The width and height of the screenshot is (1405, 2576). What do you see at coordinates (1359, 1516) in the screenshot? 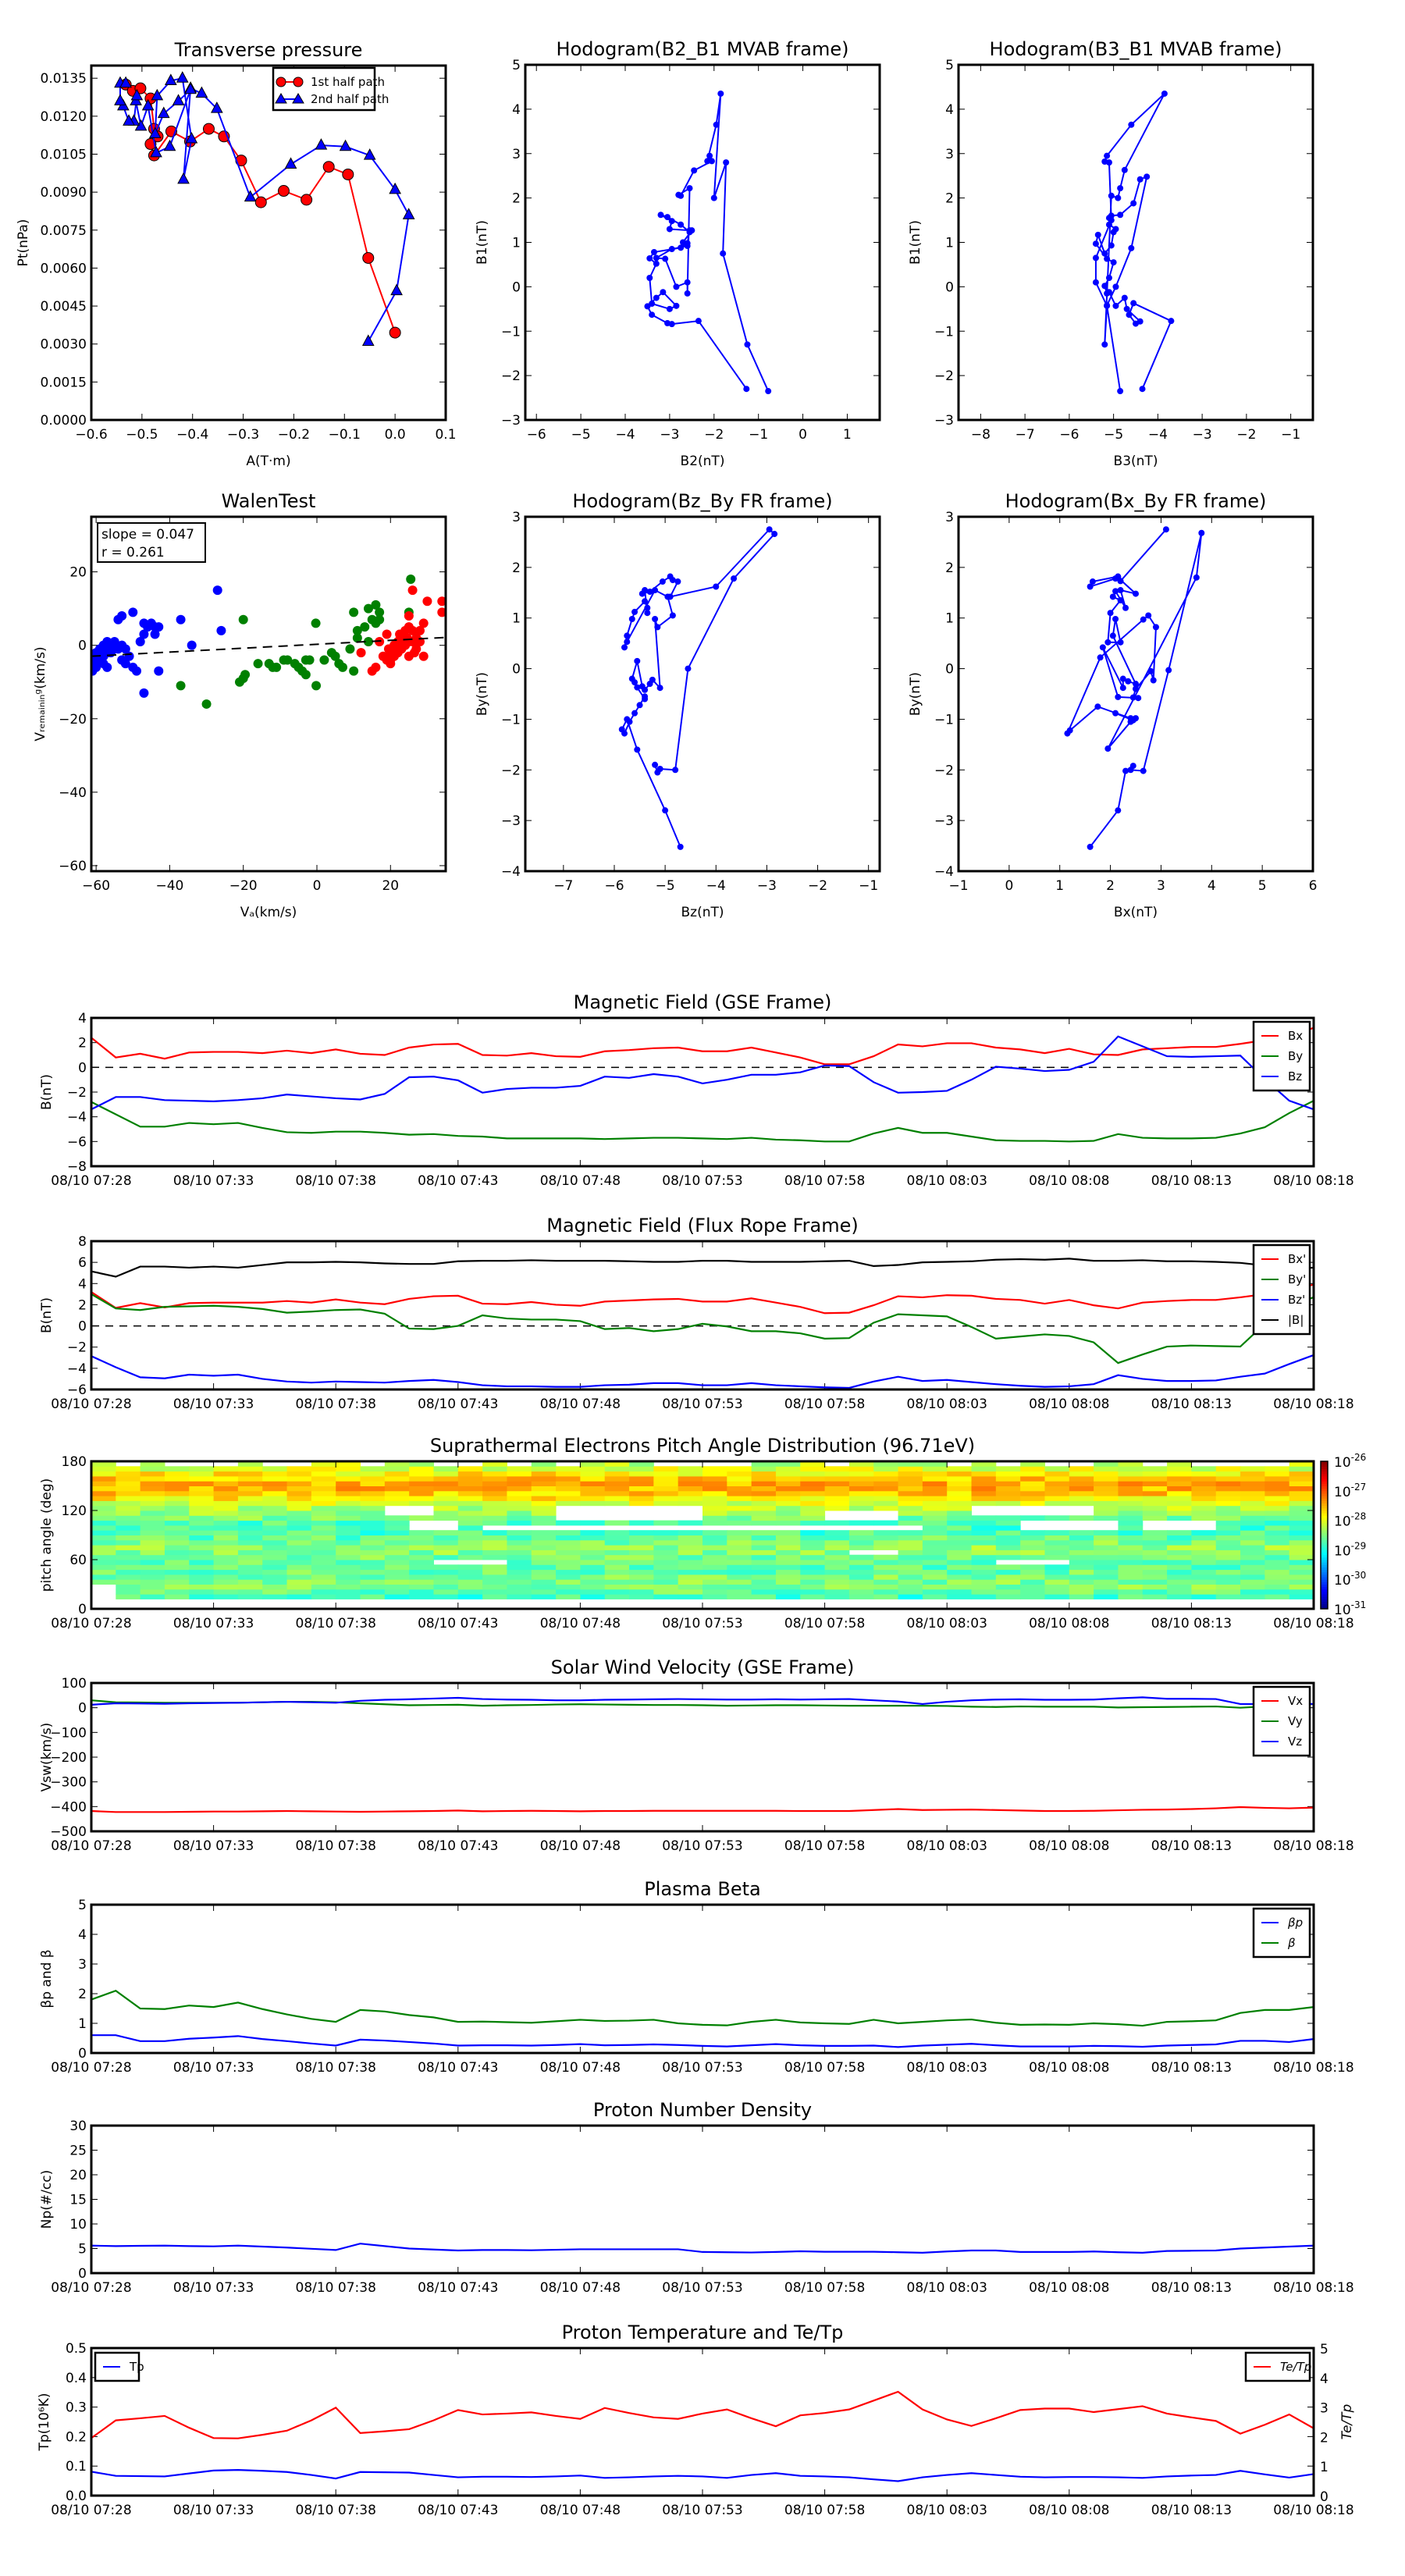
I see `colorbar-exponent: -28` at bounding box center [1359, 1516].